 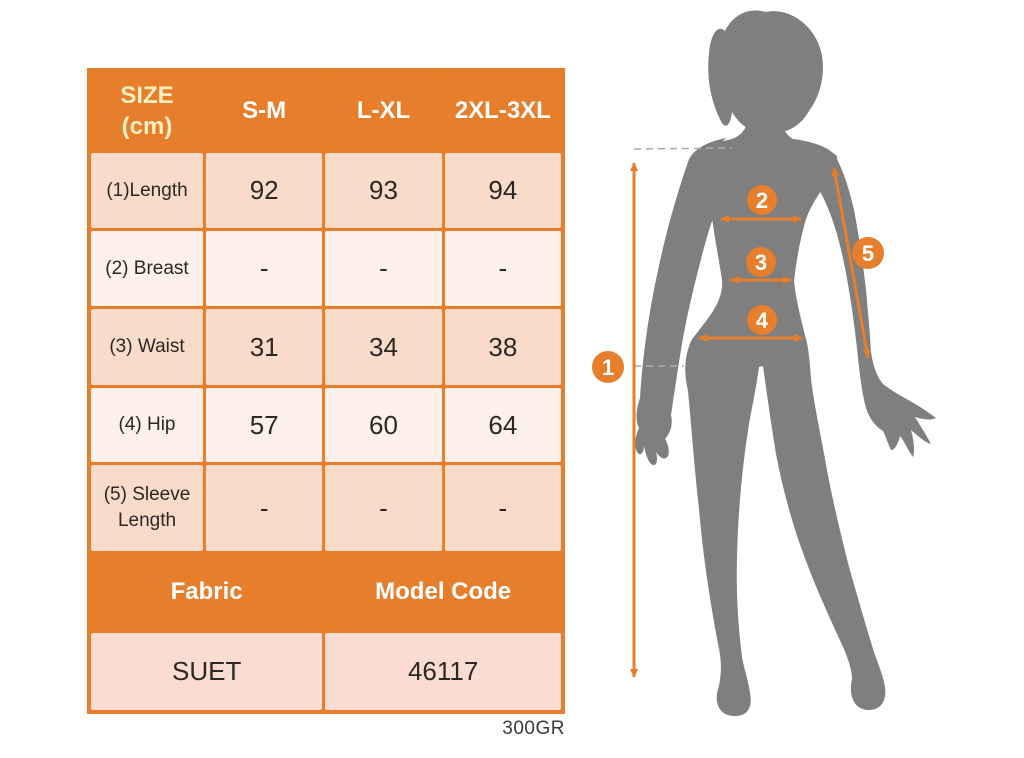 I want to click on length-value-sm: 92, so click(x=264, y=190).